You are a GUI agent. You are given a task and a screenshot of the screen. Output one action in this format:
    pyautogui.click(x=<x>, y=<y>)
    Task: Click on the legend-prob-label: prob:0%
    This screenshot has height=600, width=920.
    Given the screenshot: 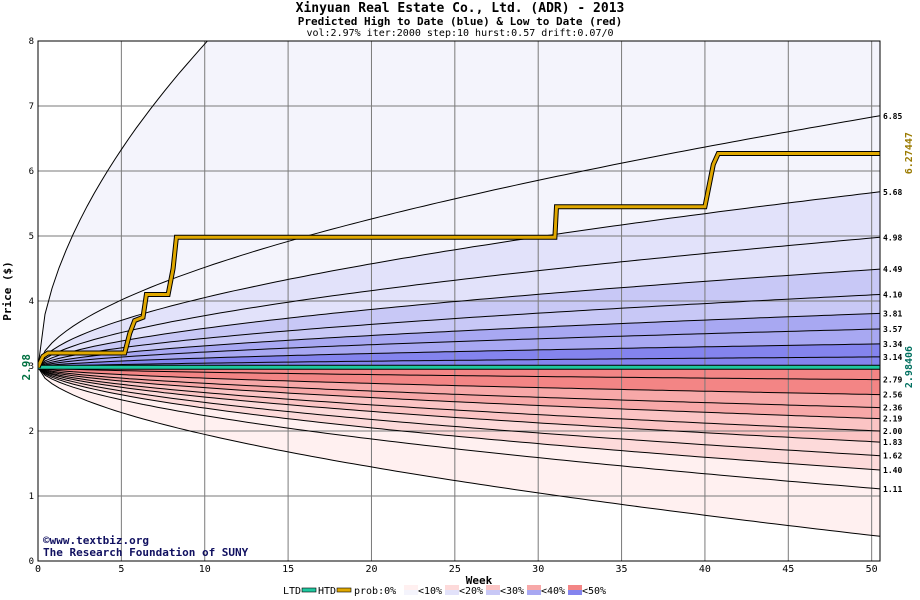 What is the action you would take?
    pyautogui.click(x=375, y=591)
    